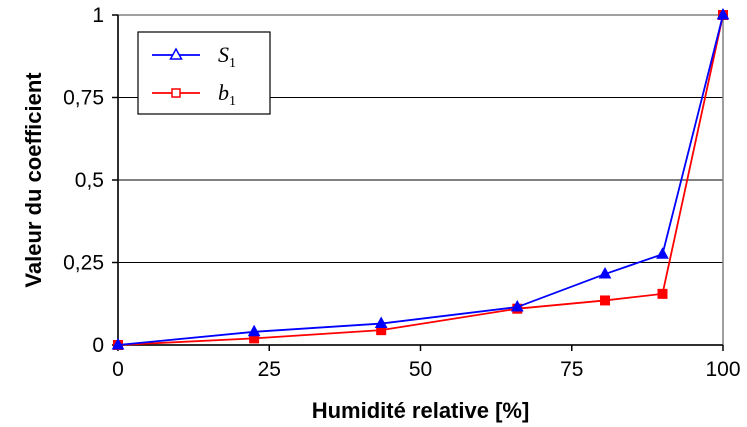  I want to click on y-tick-label-4: 1, so click(98, 15).